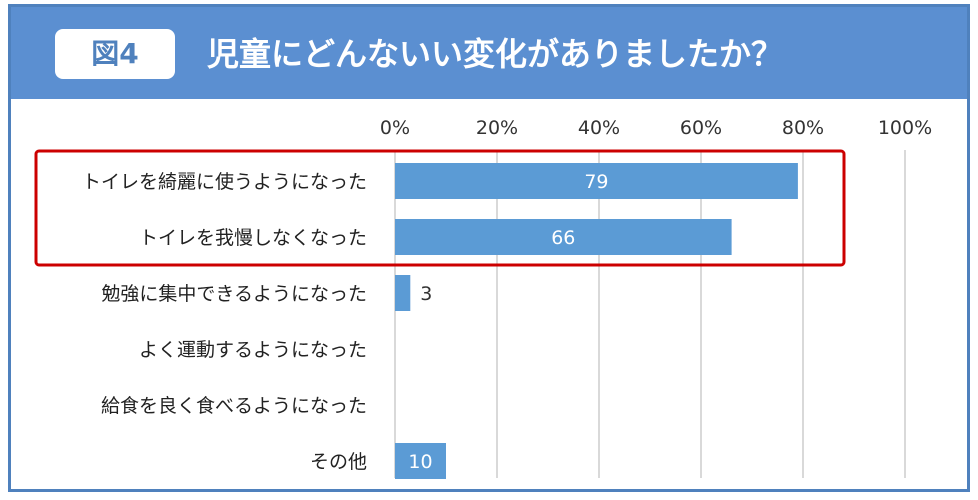 The width and height of the screenshot is (978, 500). I want to click on x-tick-label: 100%, so click(905, 128).